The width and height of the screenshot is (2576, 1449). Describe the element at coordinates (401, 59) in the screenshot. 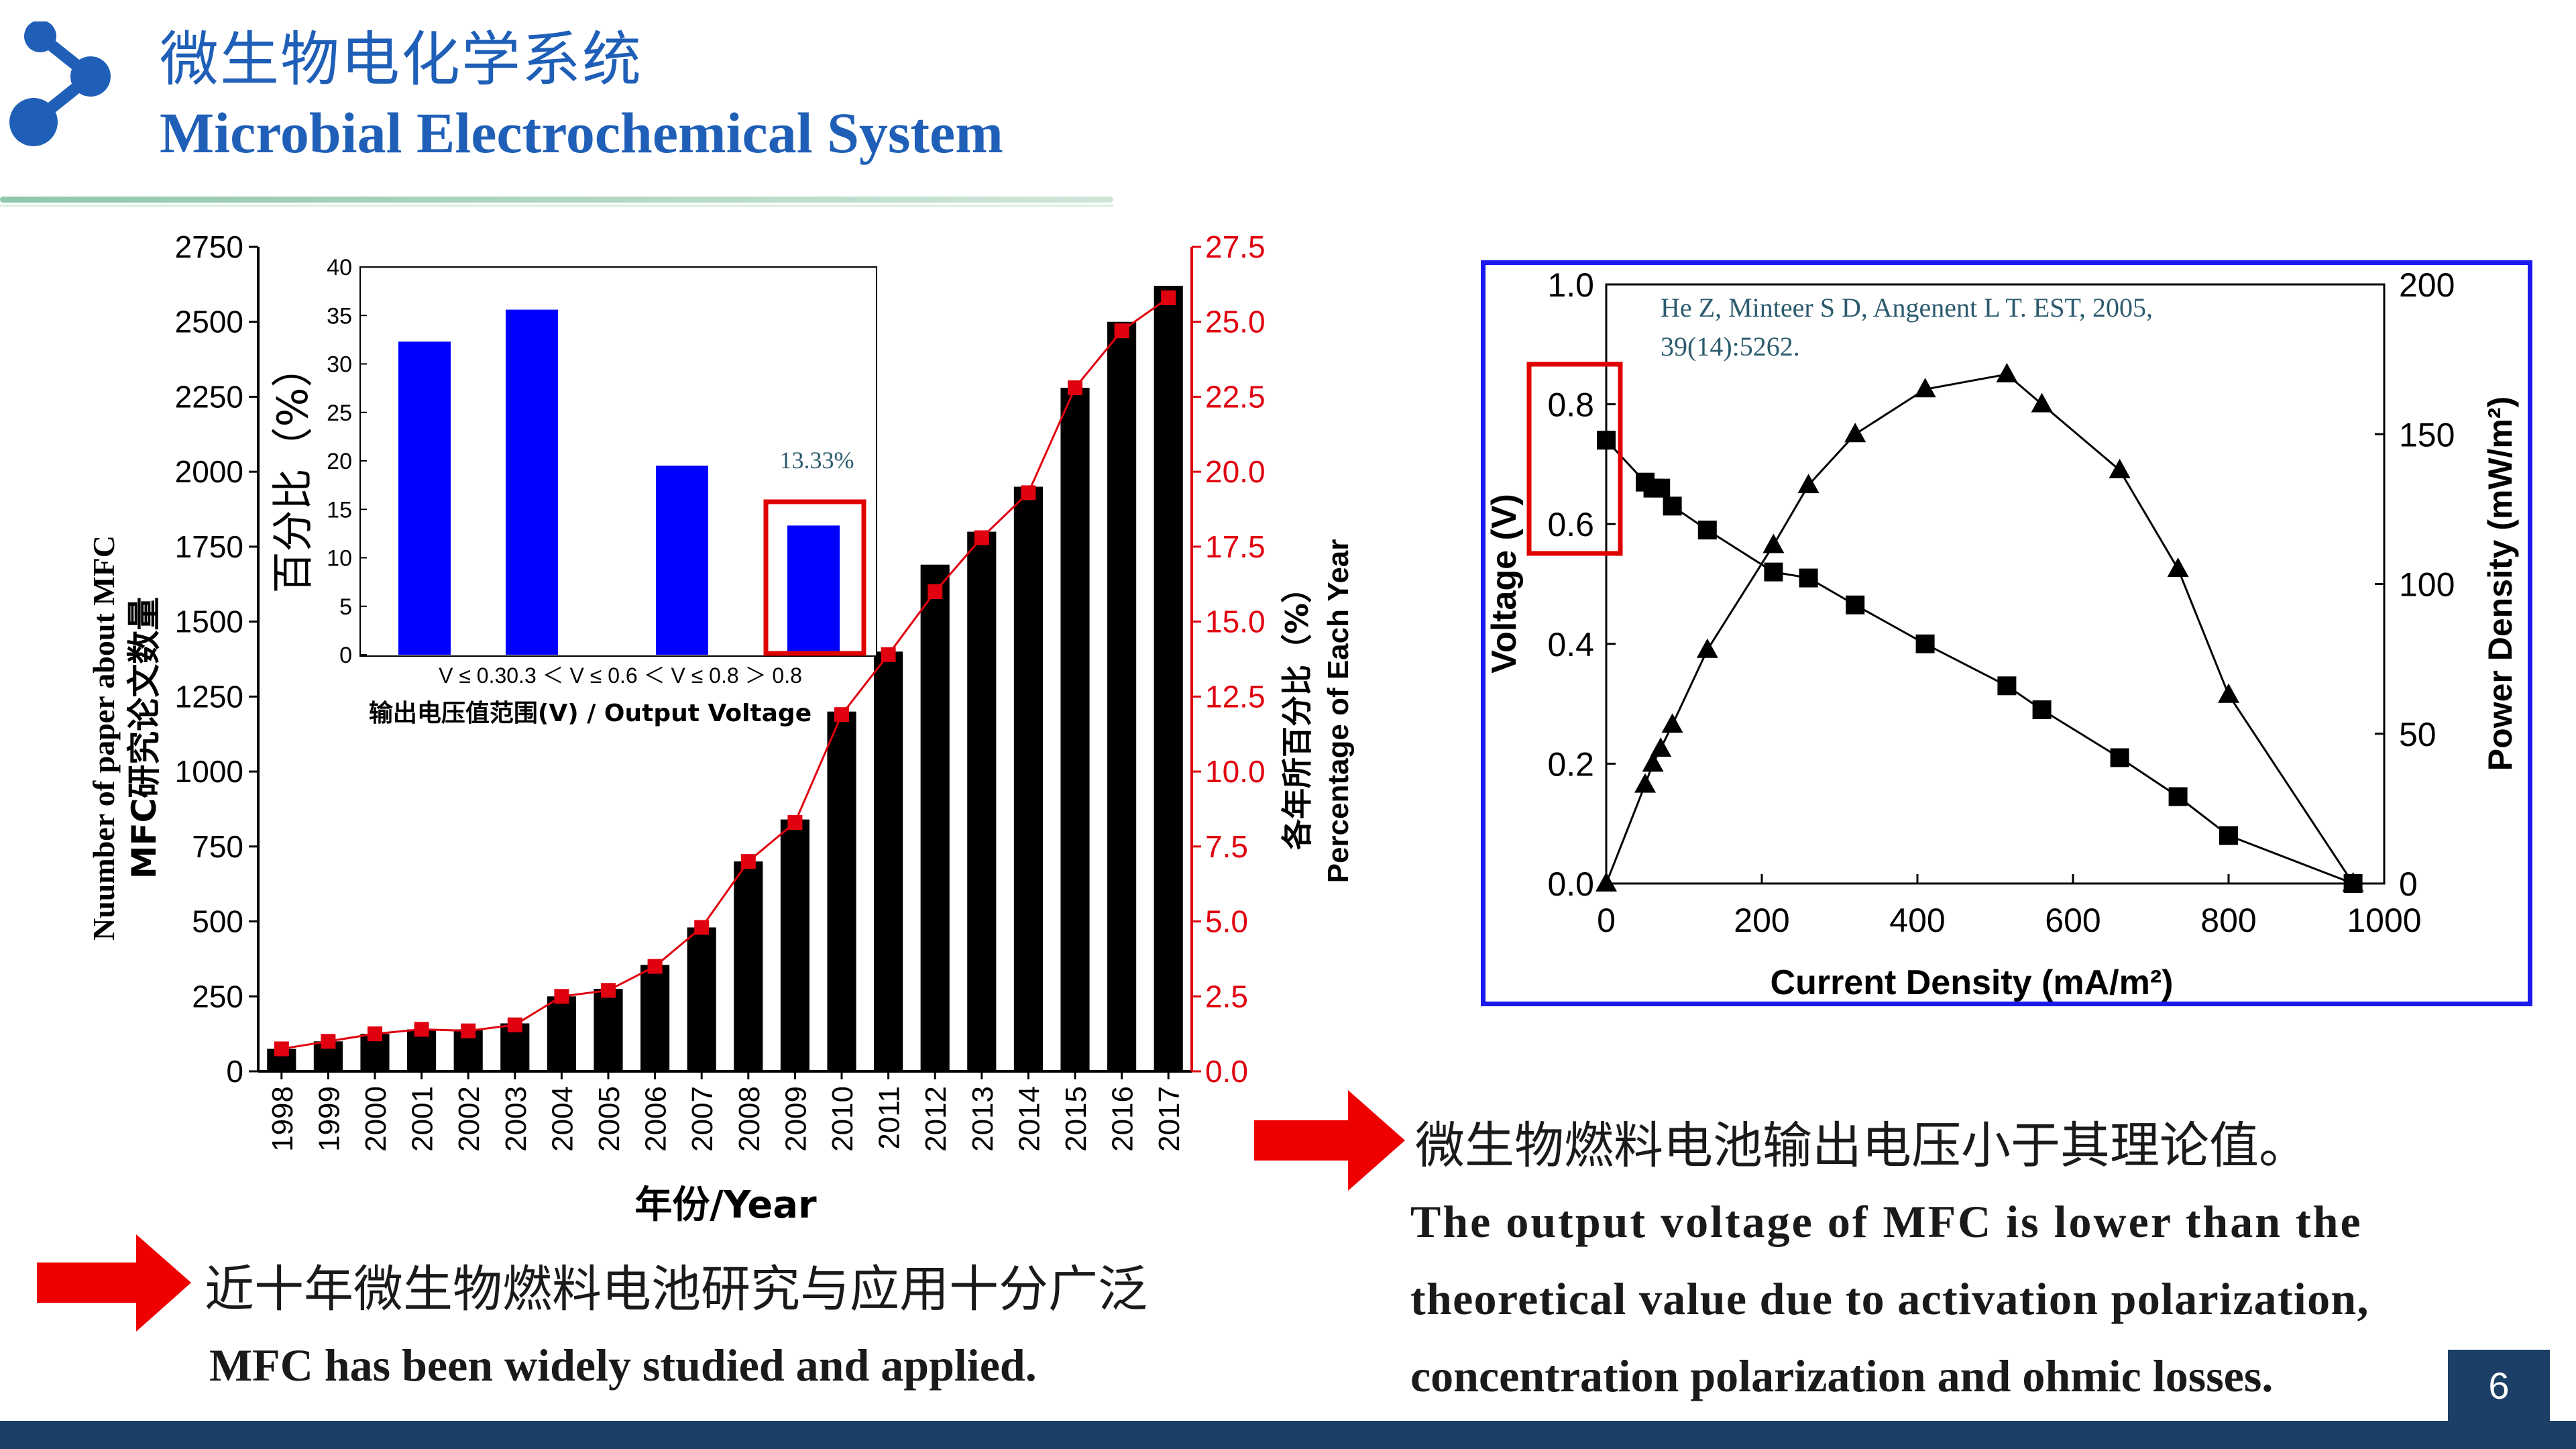

I see `page-title-cn: 微生物电化学系统` at that location.